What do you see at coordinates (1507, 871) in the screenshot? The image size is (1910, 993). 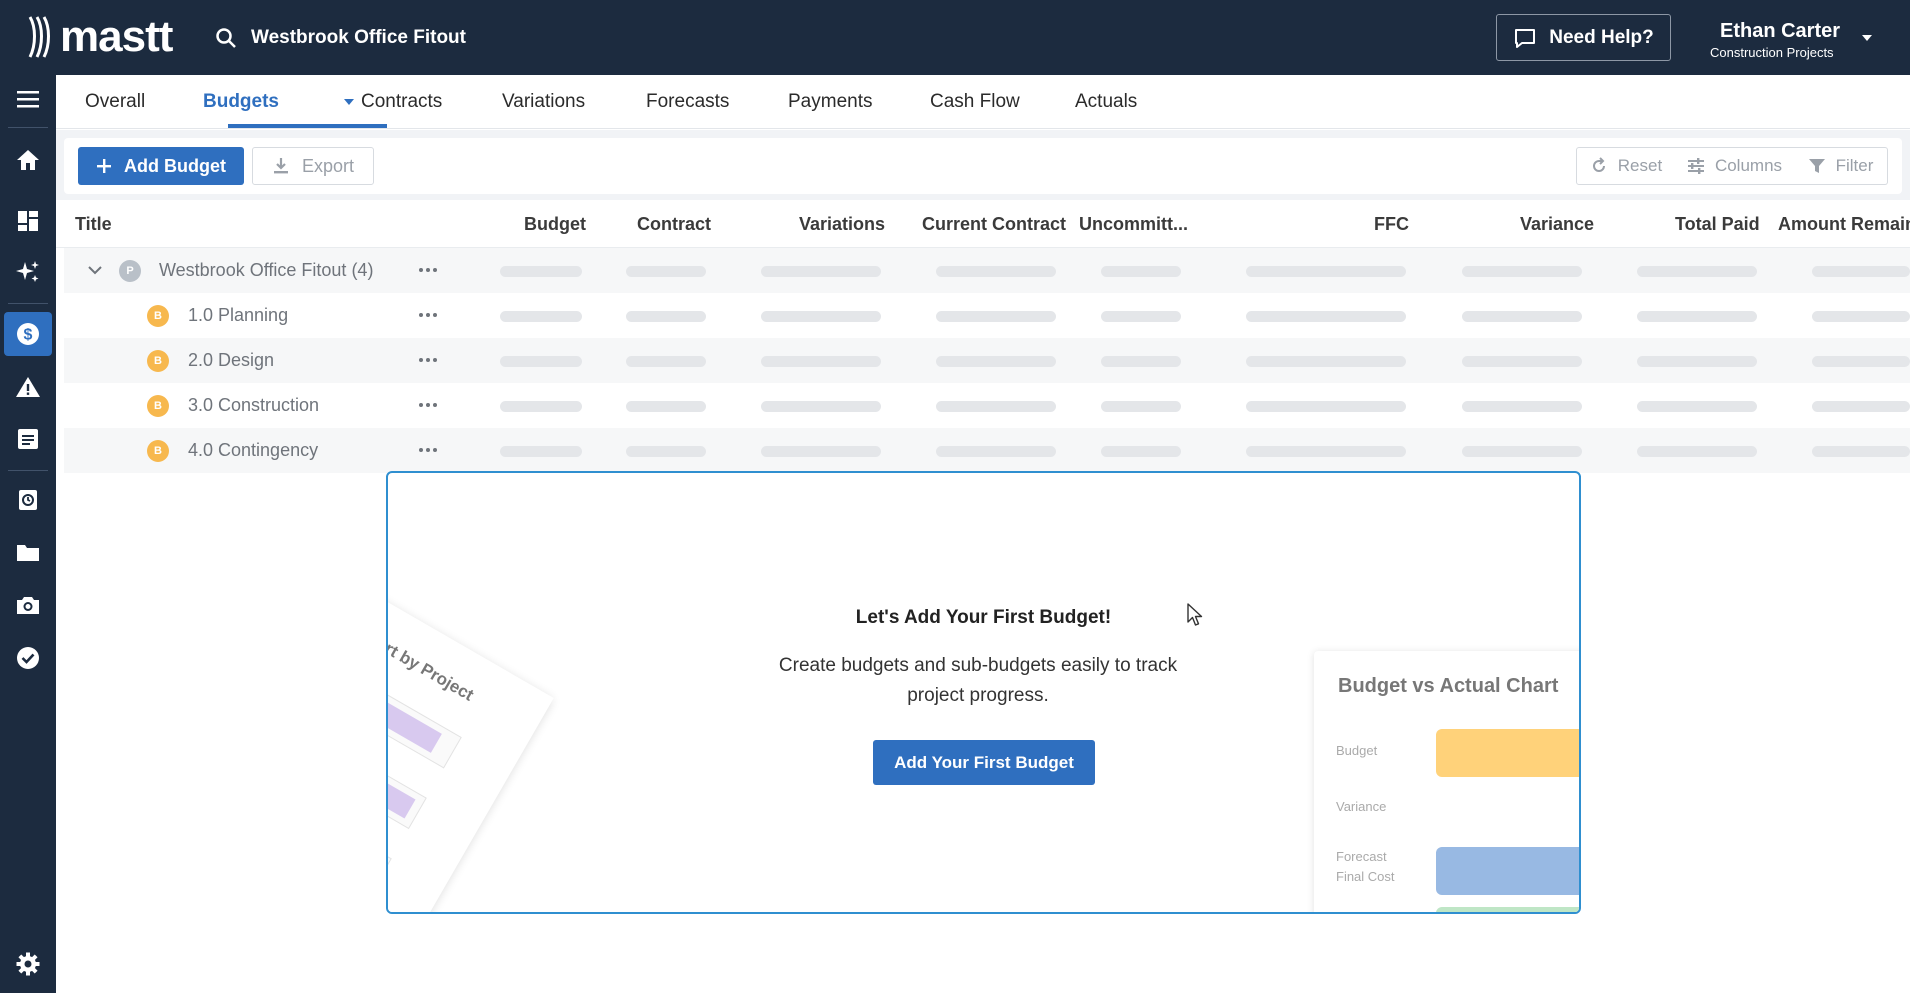 I see `forecast-bar` at bounding box center [1507, 871].